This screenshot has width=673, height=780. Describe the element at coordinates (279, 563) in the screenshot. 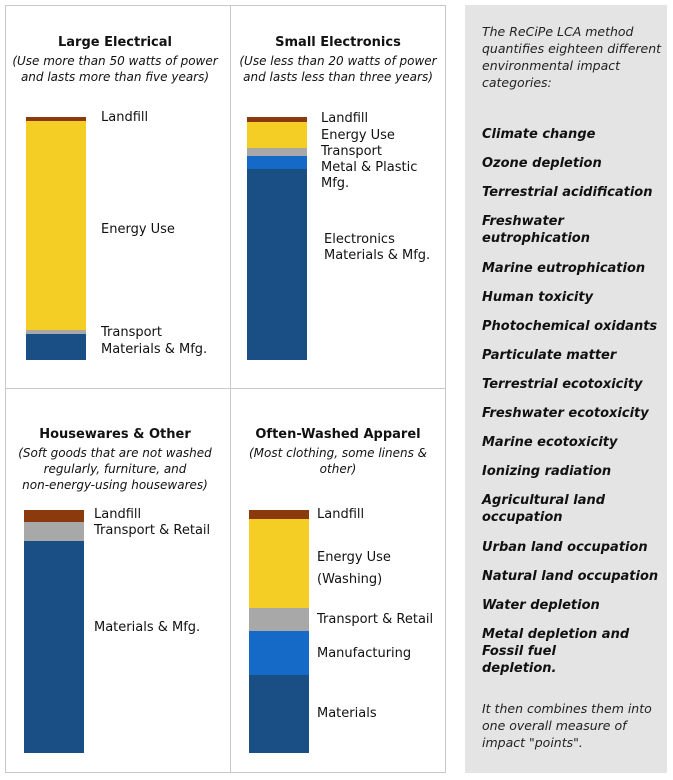

I see `segment-energy-washing` at that location.